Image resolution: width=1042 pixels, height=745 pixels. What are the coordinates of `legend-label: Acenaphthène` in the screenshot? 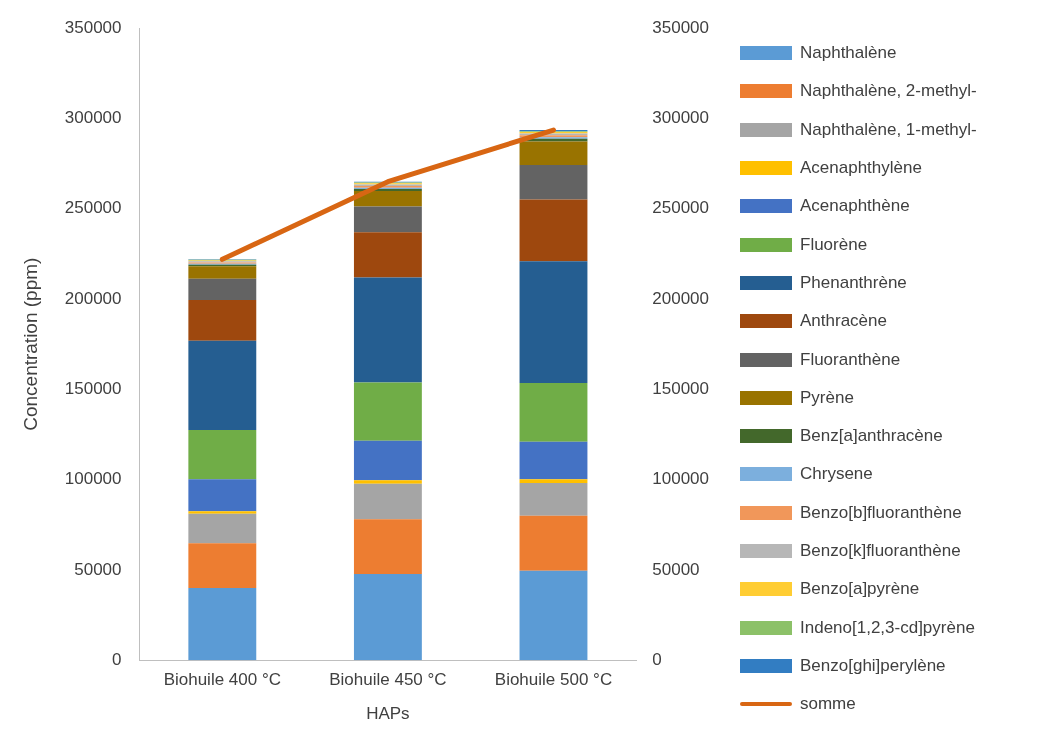 It's located at (855, 206).